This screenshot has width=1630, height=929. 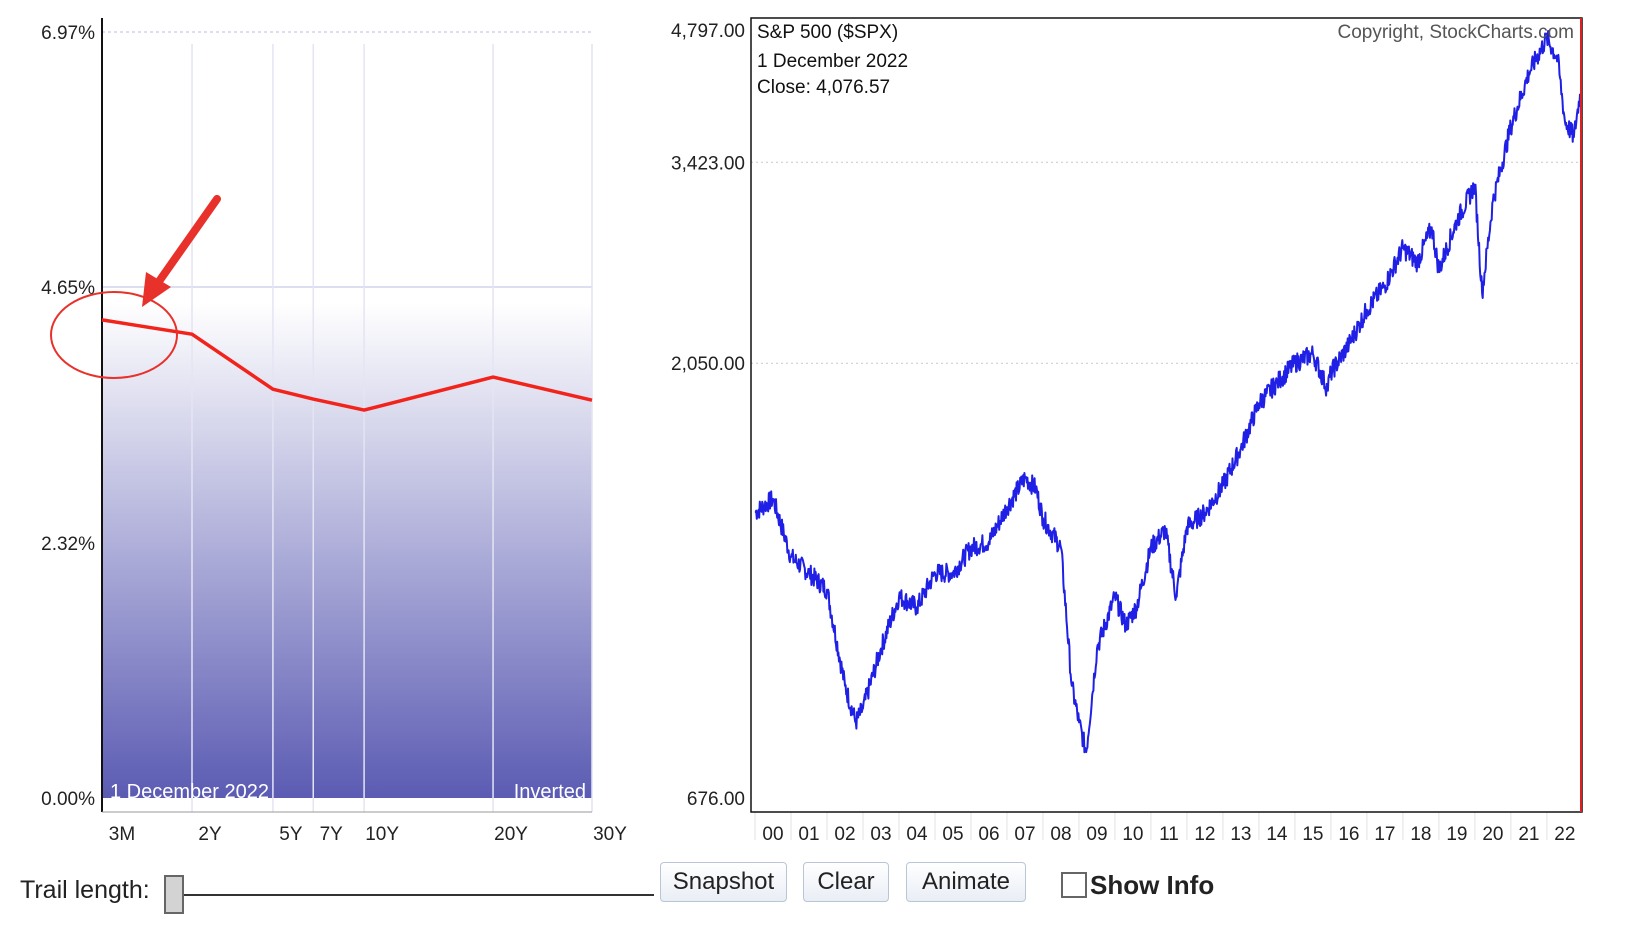 I want to click on trail-length-slider-track, so click(x=418, y=895).